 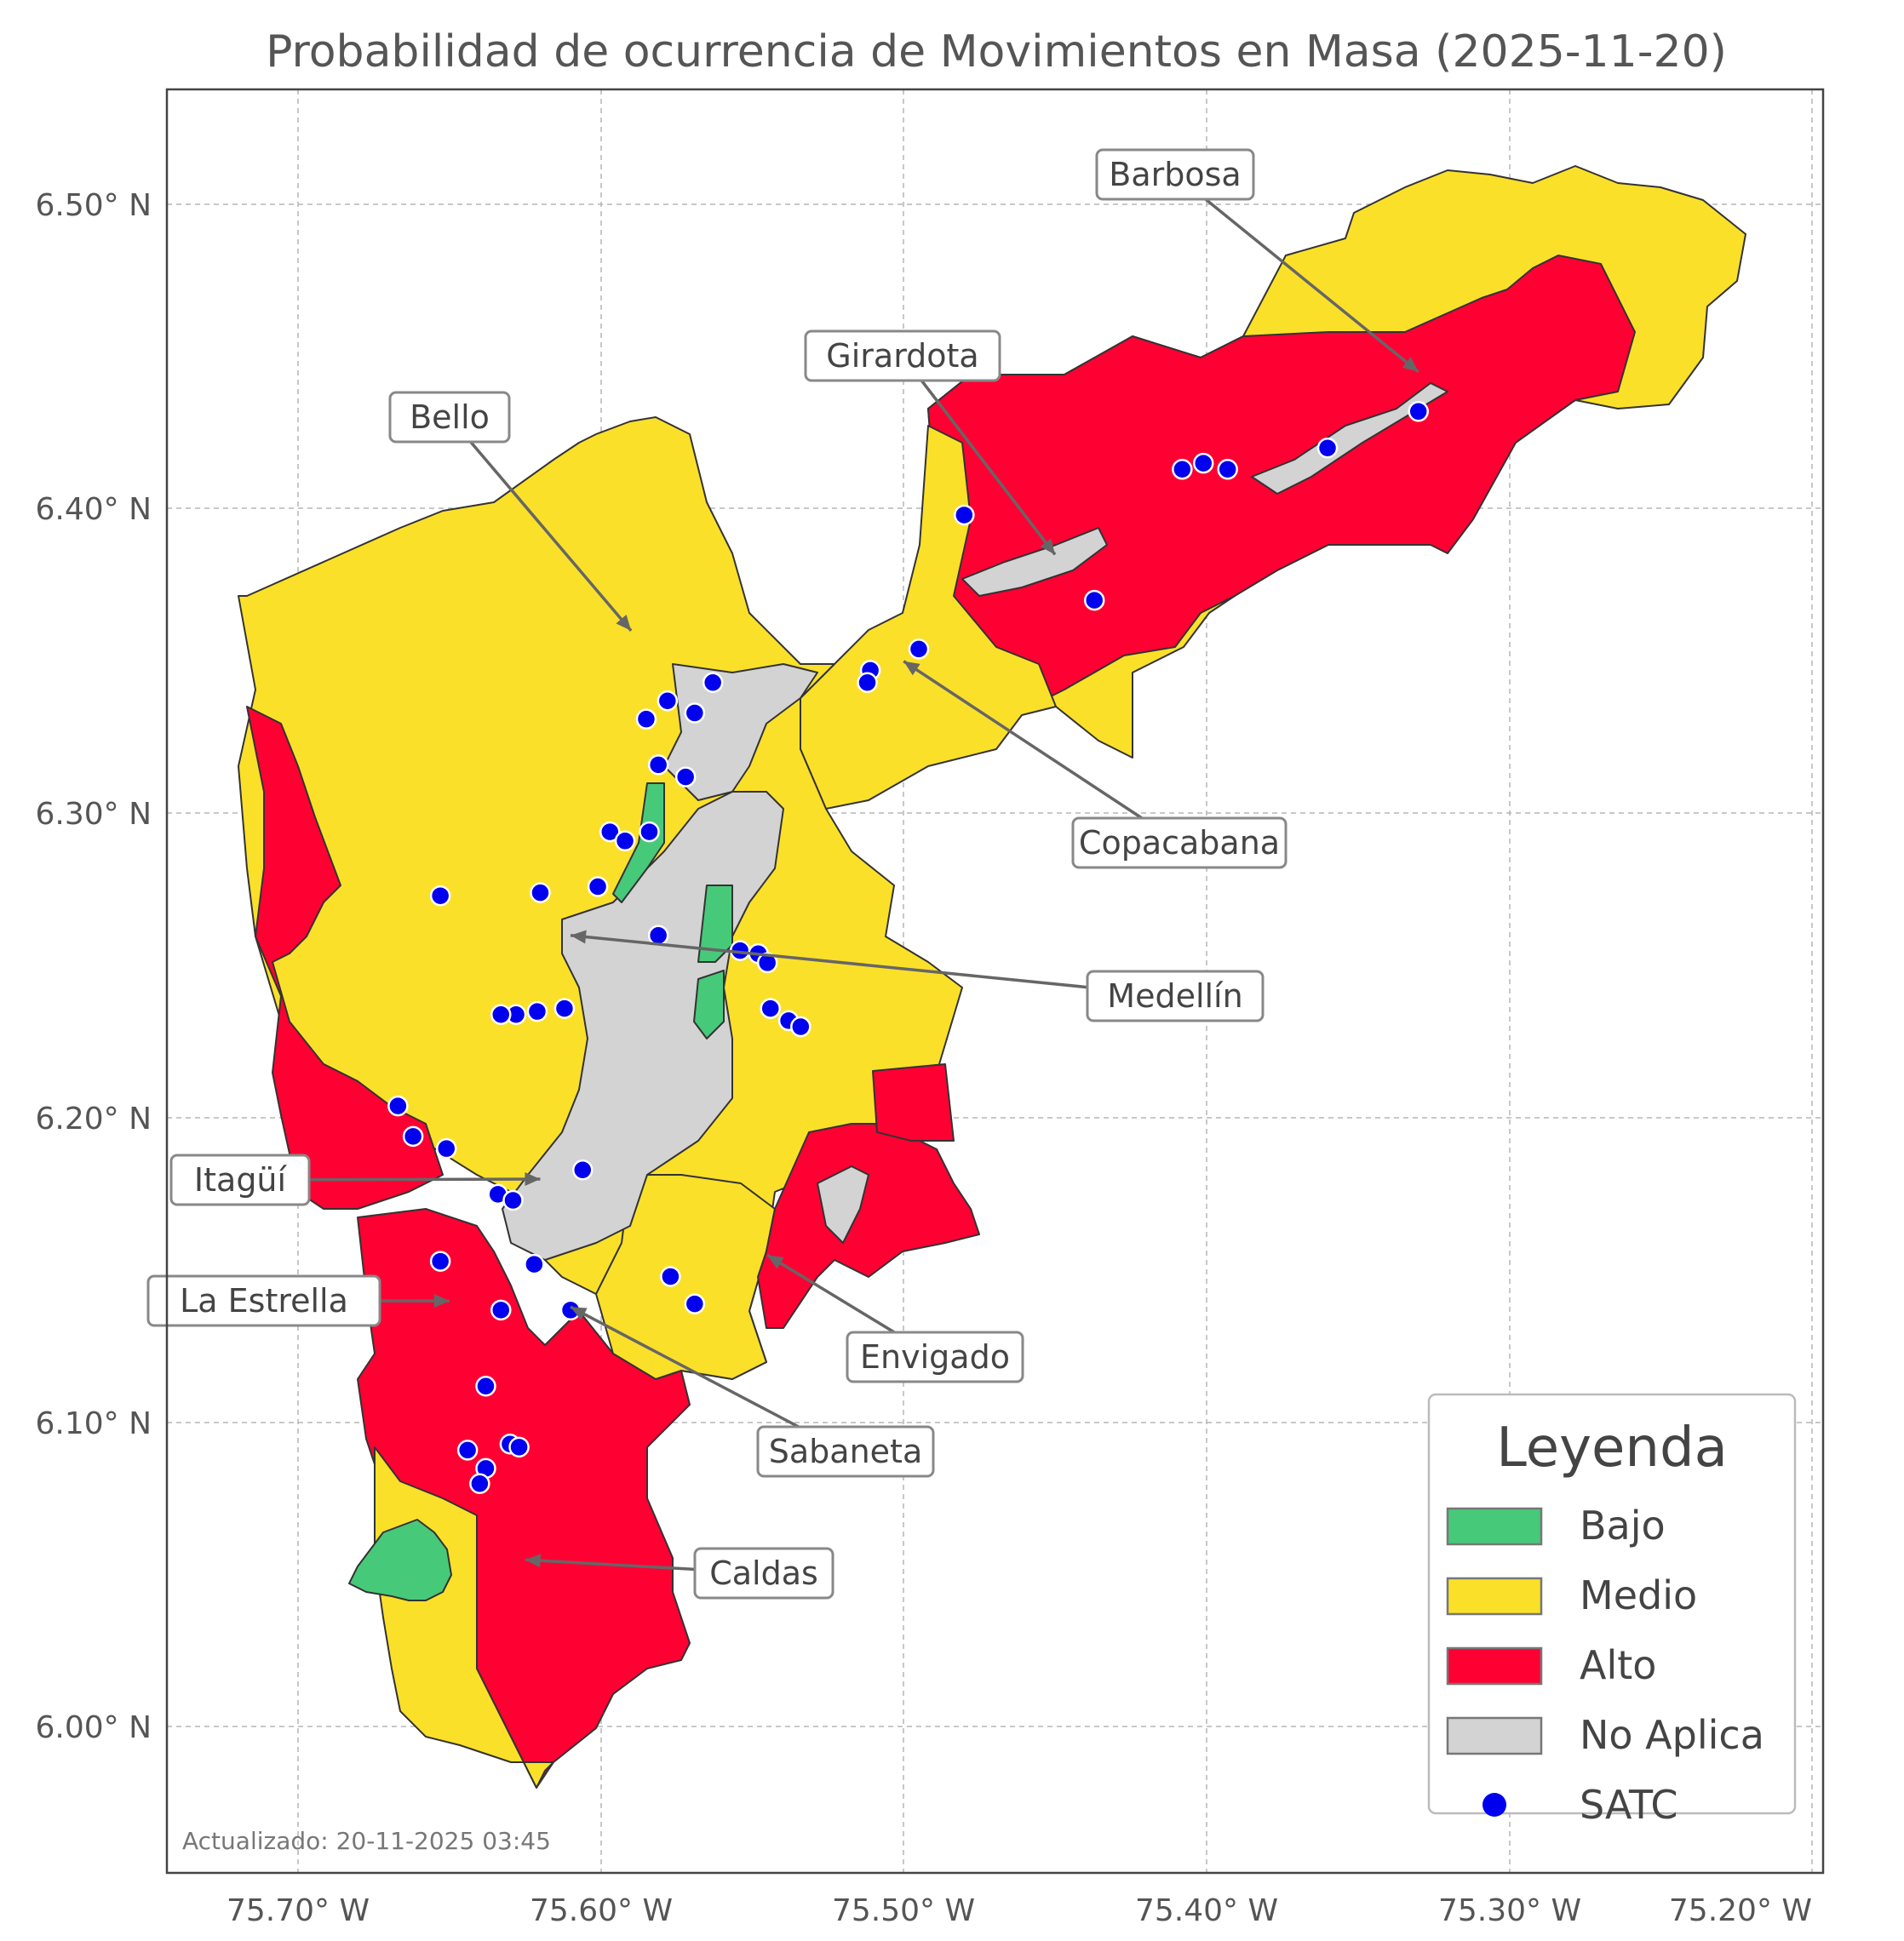 I want to click on legend-title: Leyenda, so click(x=1612, y=1448).